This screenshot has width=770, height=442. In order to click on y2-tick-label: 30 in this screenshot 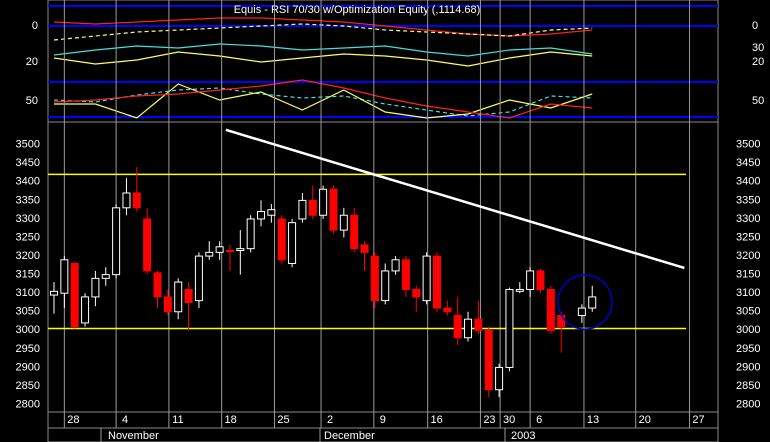, I will do `click(758, 48)`.